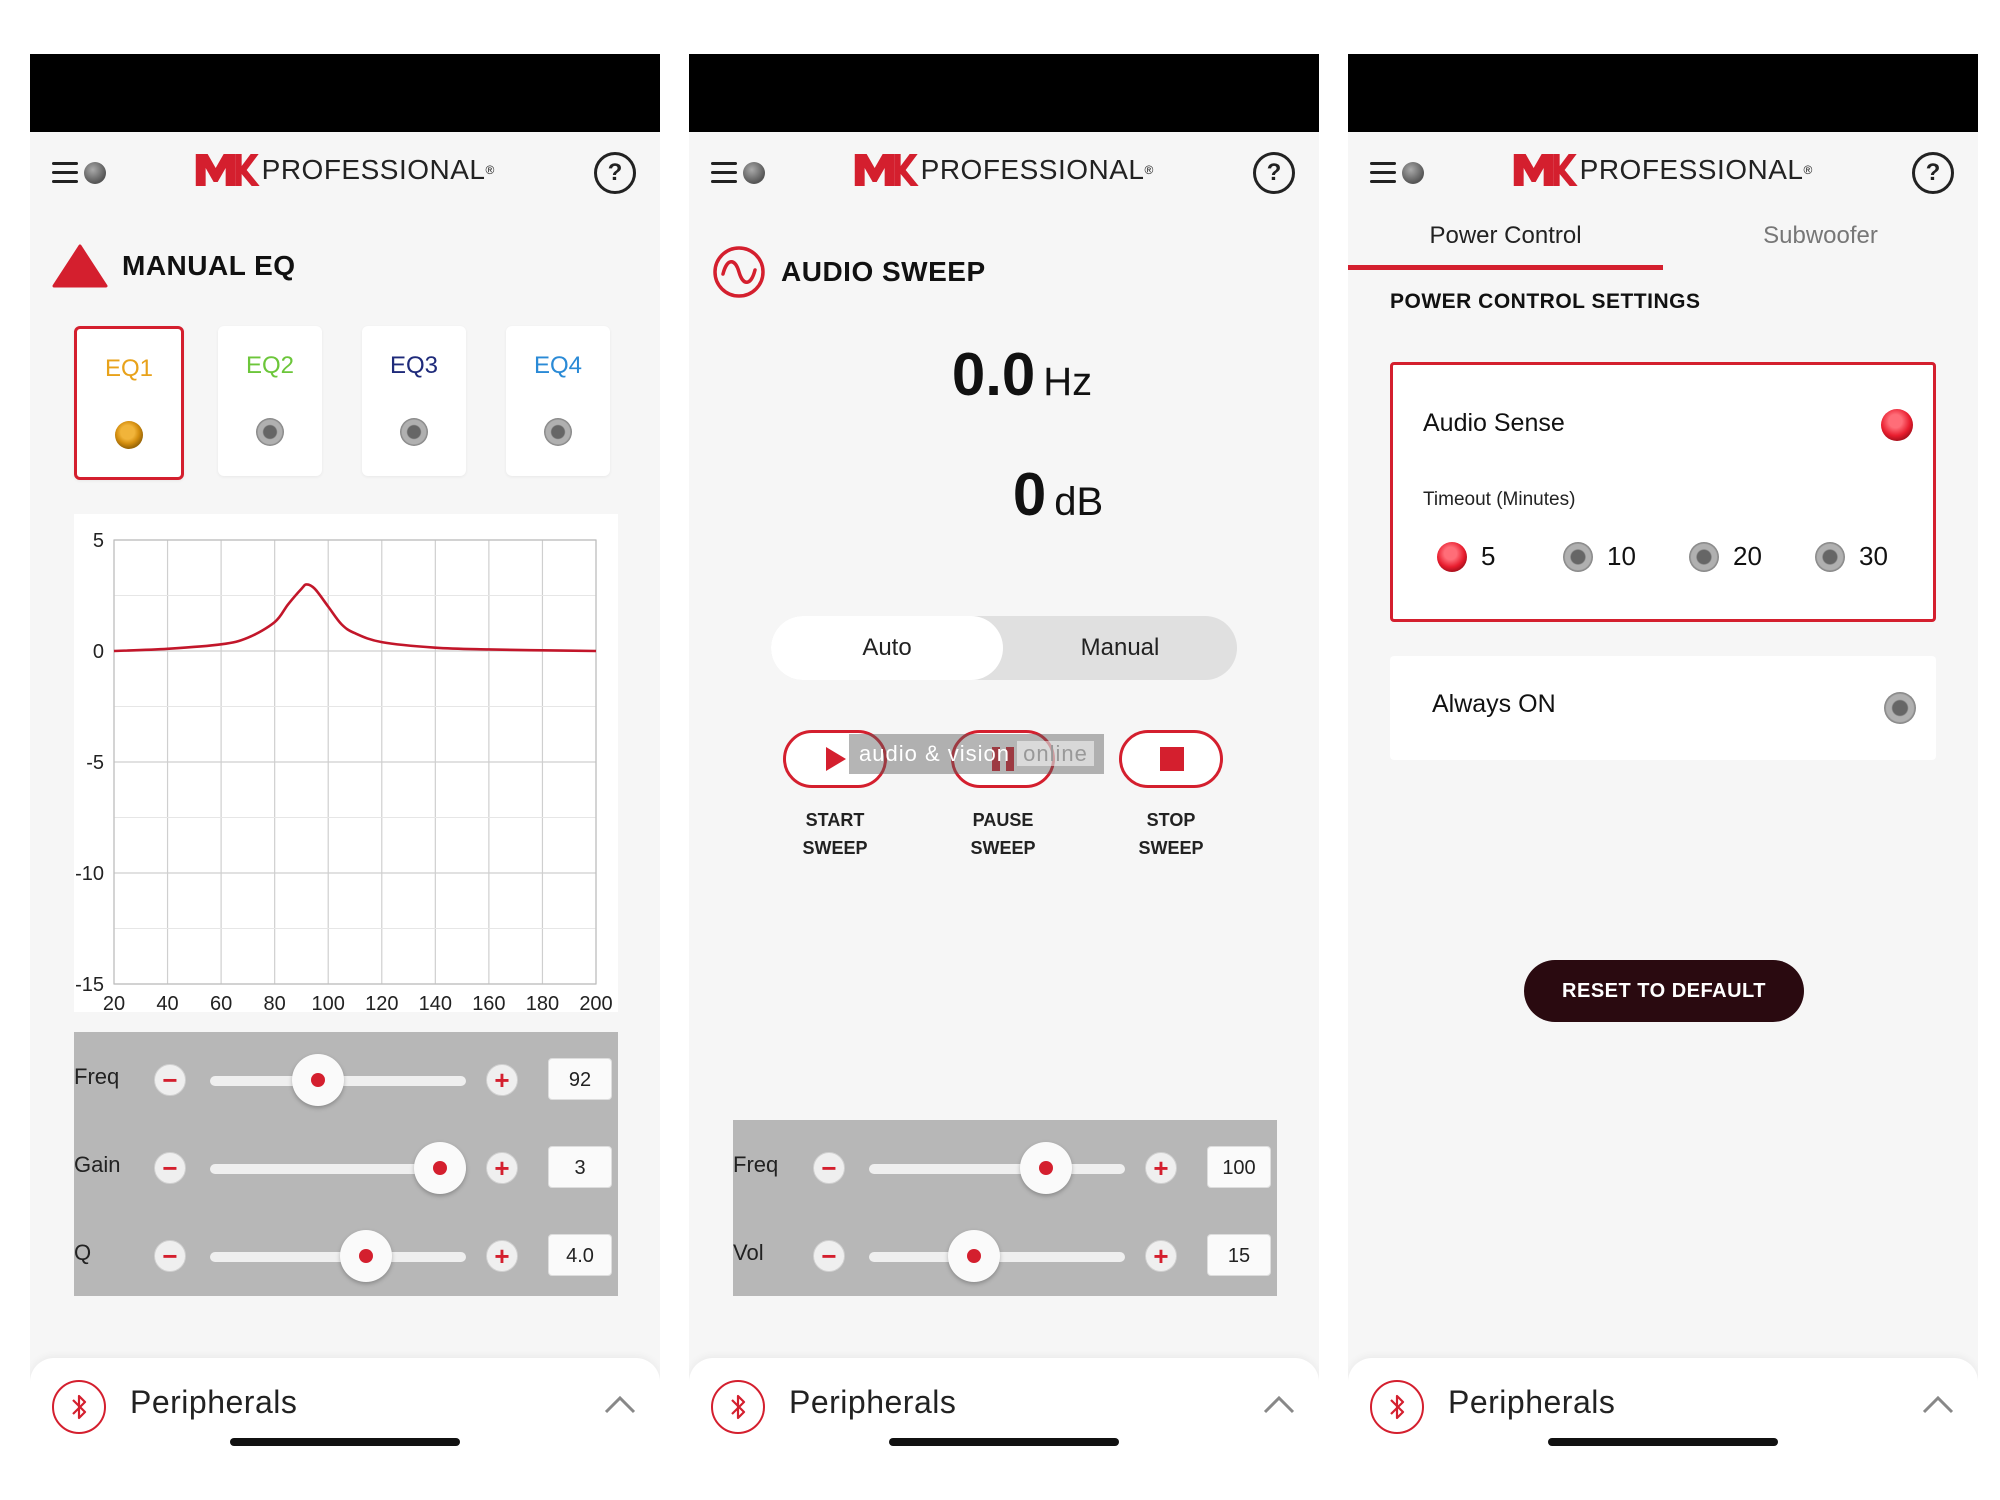 This screenshot has height=1500, width=2000. Describe the element at coordinates (1663, 93) in the screenshot. I see `status-bar` at that location.